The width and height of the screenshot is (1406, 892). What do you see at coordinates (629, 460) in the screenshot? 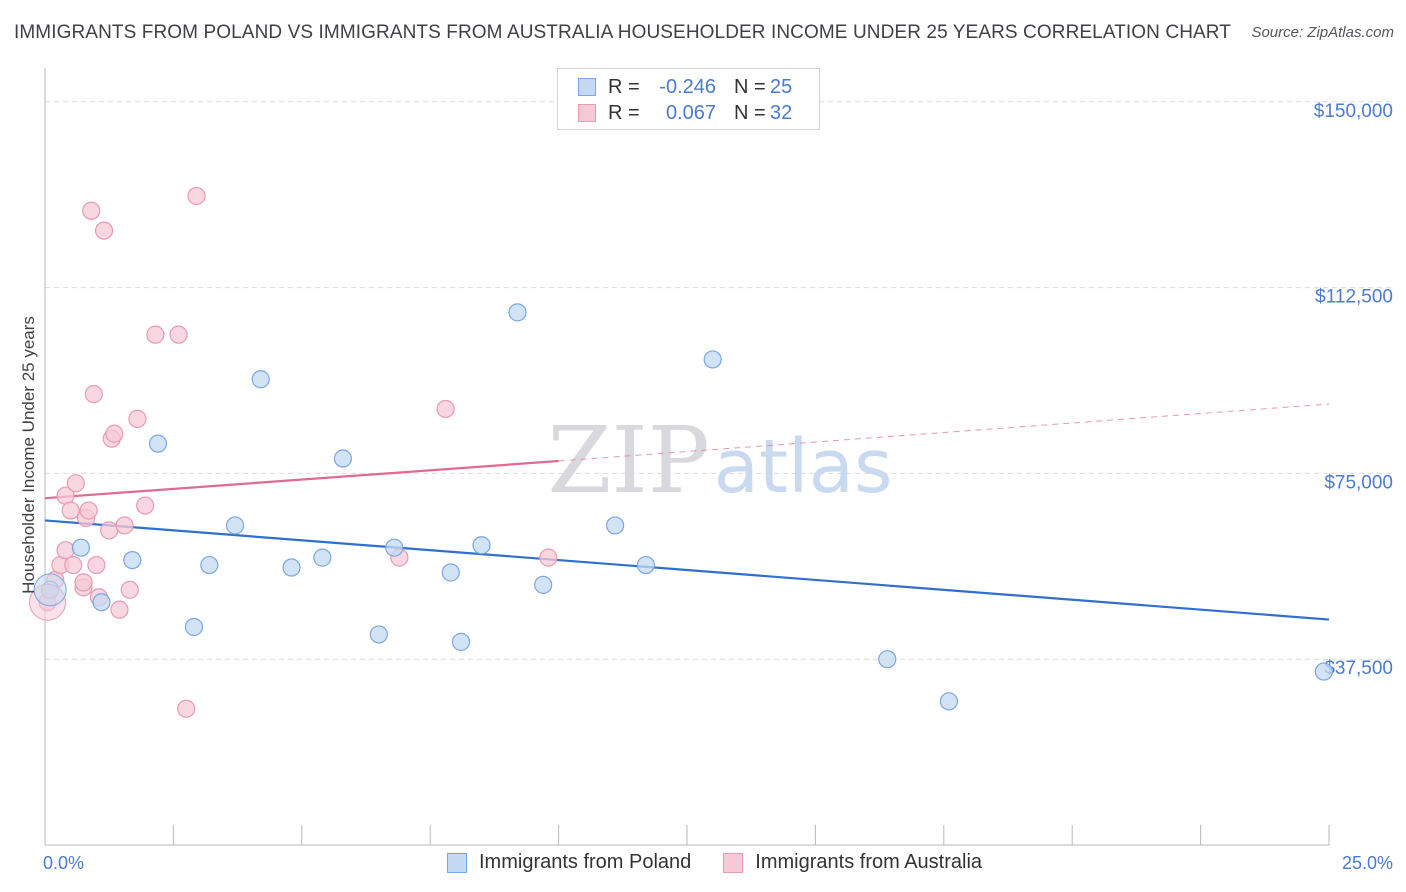
I see `watermark-zip: ZIP` at bounding box center [629, 460].